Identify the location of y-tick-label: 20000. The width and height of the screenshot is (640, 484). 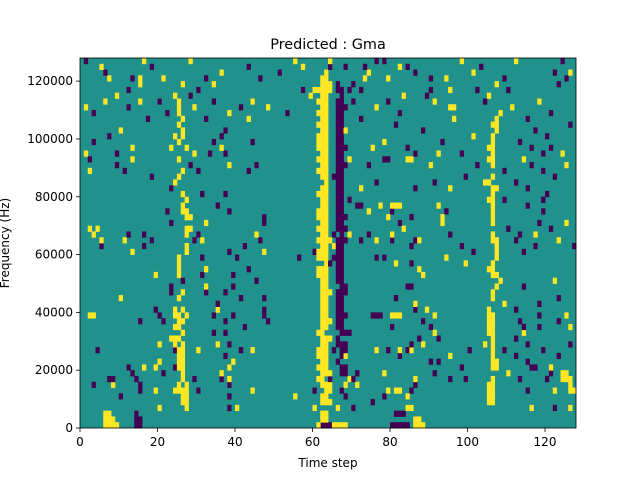
(54, 370).